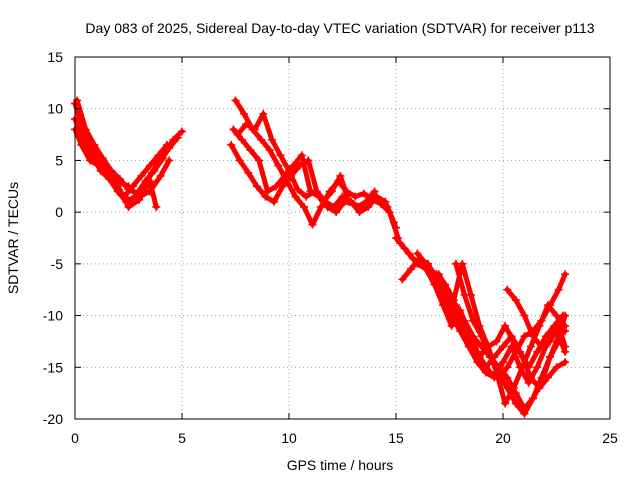  What do you see at coordinates (396, 438) in the screenshot?
I see `x-tick-label: 15` at bounding box center [396, 438].